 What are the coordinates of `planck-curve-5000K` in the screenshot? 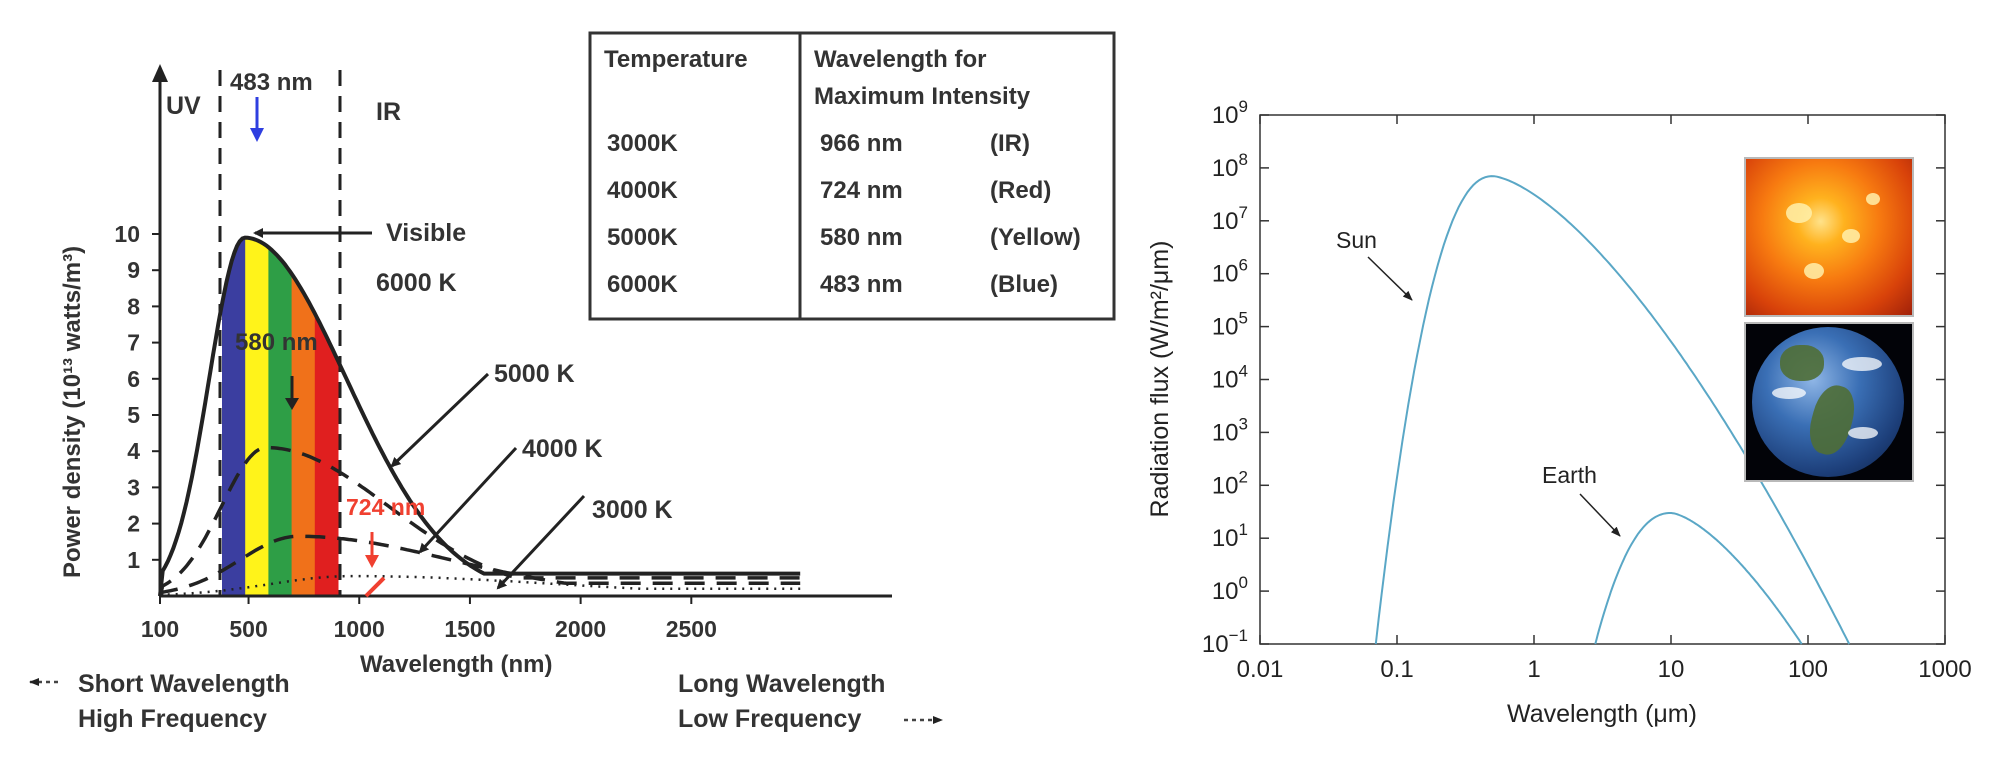 It's located at (479, 521).